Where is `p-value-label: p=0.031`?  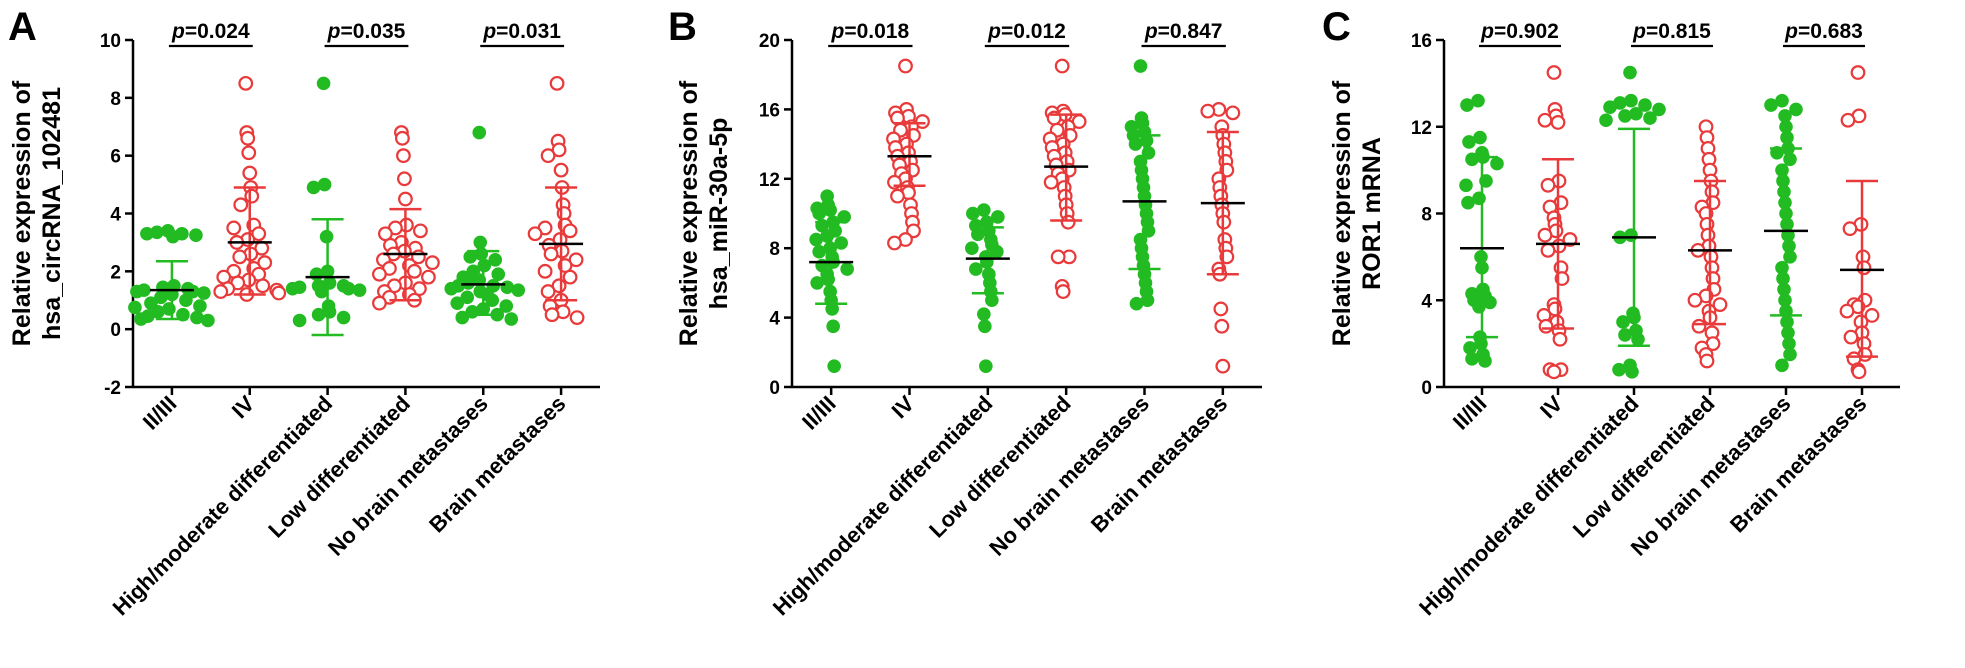 p-value-label: p=0.031 is located at coordinates (521, 31).